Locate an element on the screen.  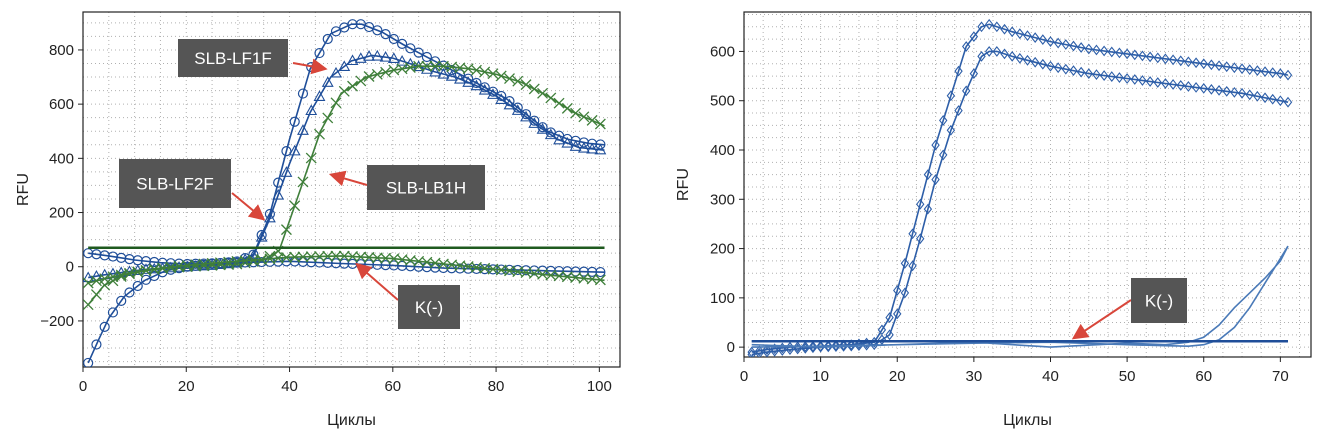
callout-label: K(-) is located at coordinates (1159, 301).